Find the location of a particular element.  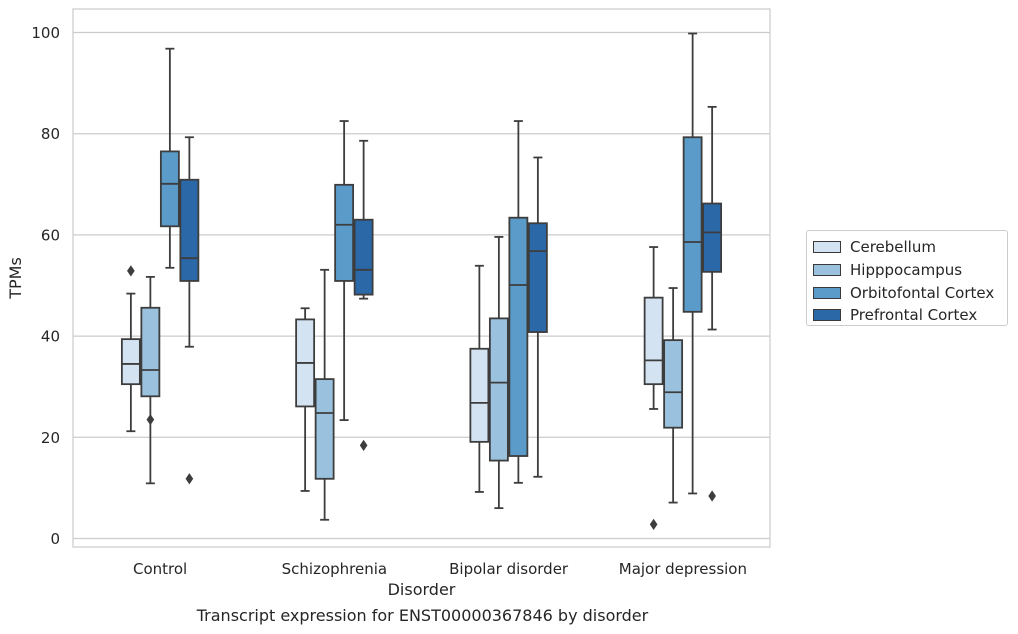

box-hipppocampus-major-depression is located at coordinates (673, 395).